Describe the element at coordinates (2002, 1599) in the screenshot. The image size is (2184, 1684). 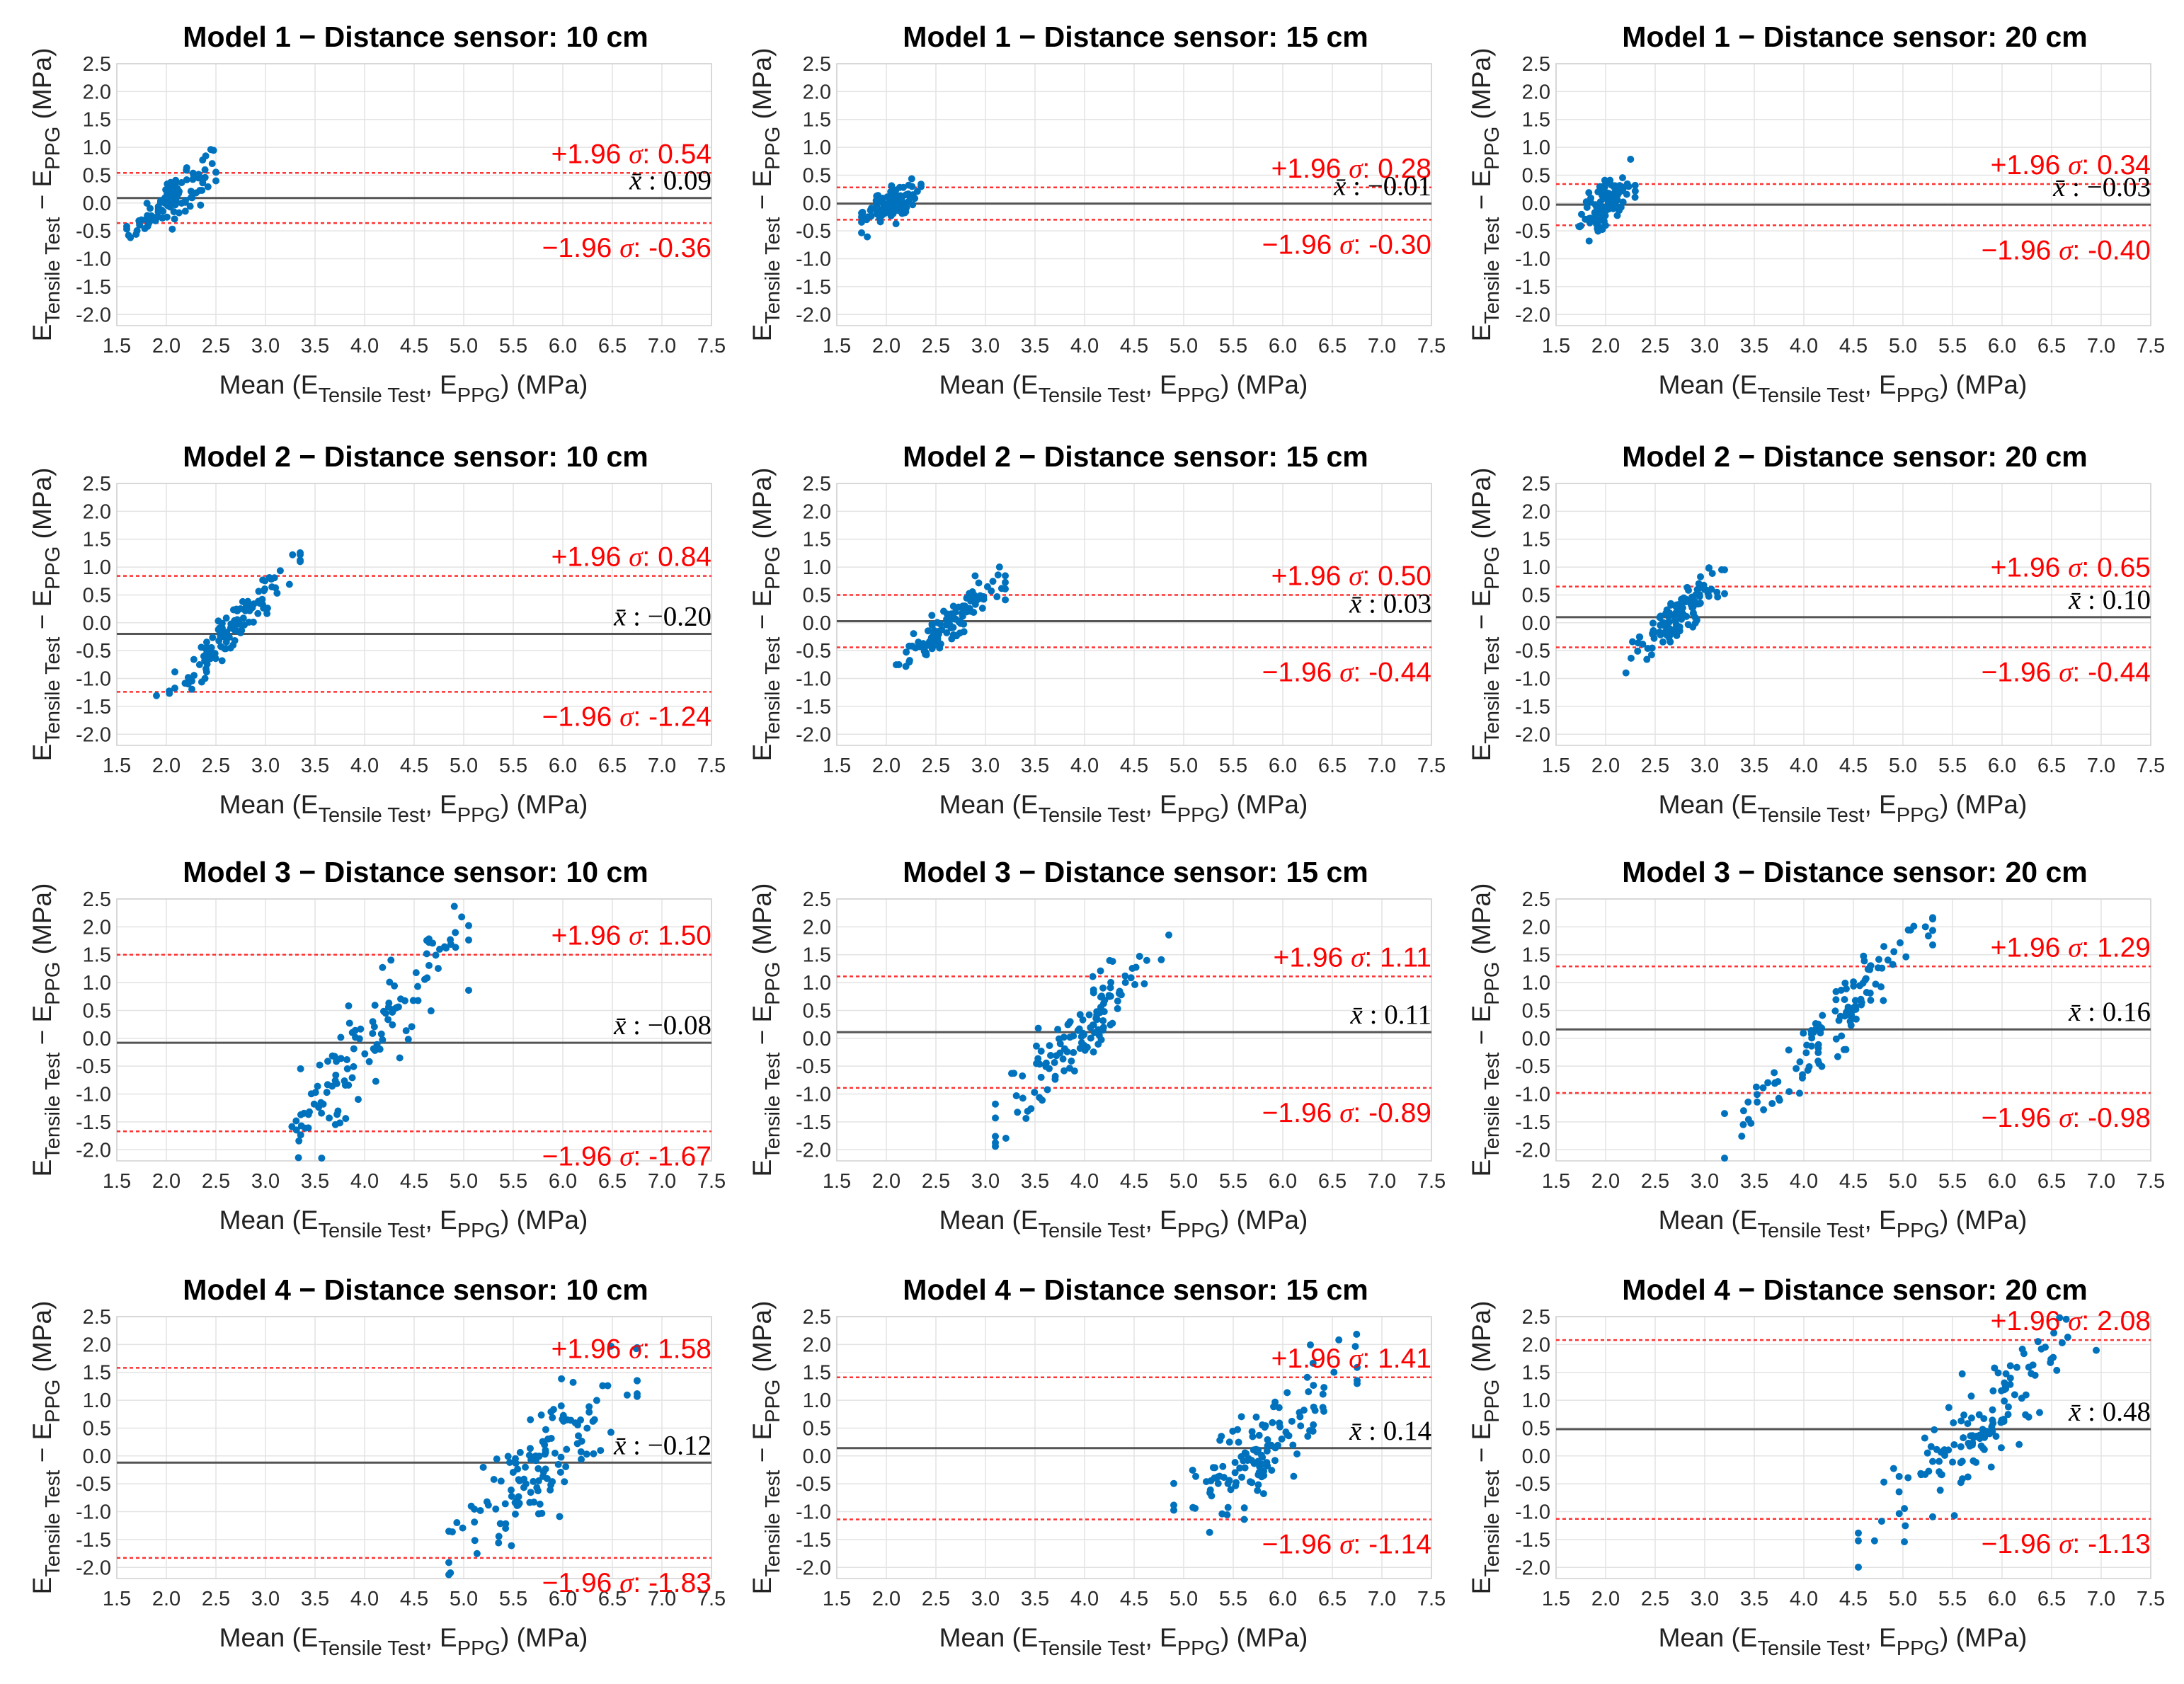
I see `x-tick-label: 6.0` at that location.